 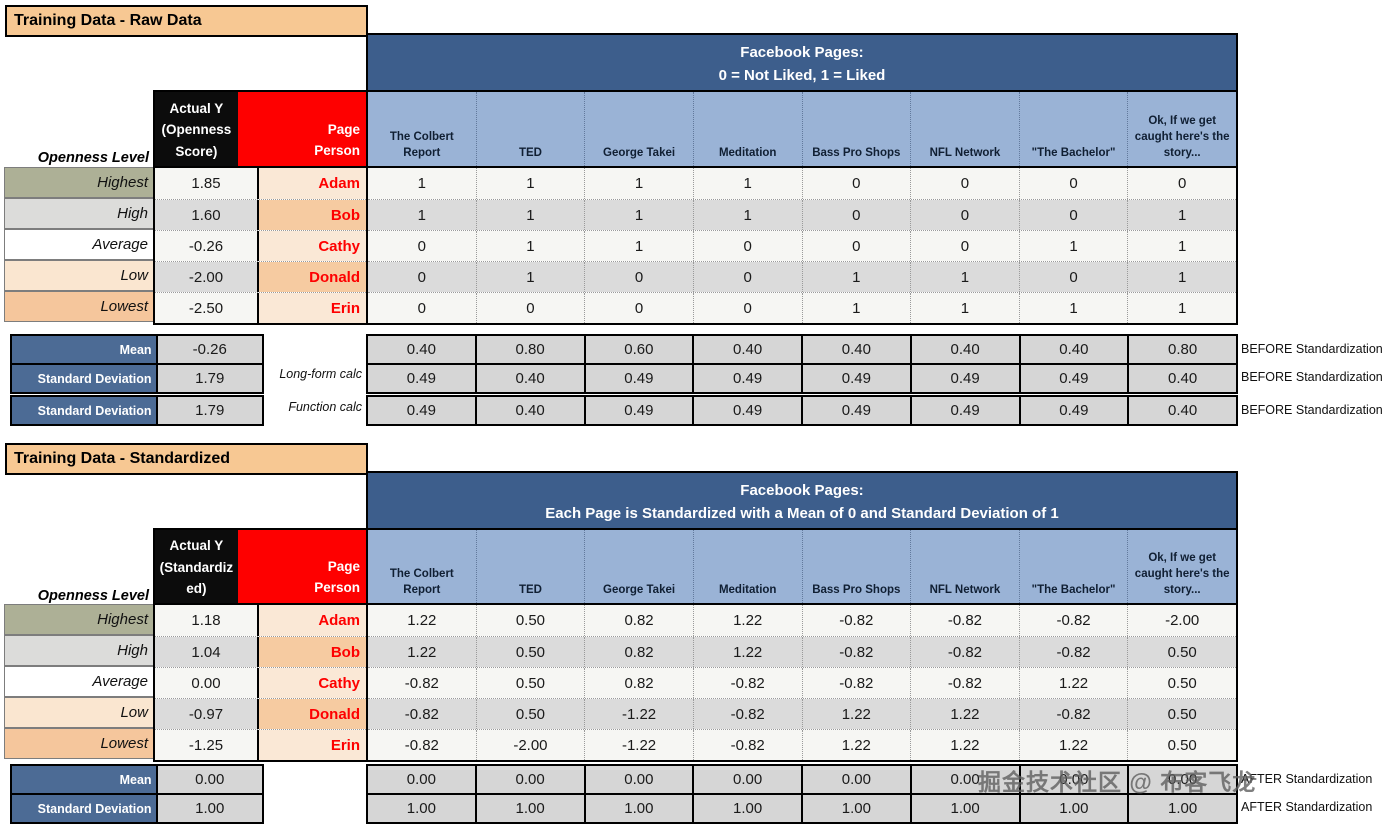 What do you see at coordinates (312, 246) in the screenshot?
I see `page-person-cell: Cathy` at bounding box center [312, 246].